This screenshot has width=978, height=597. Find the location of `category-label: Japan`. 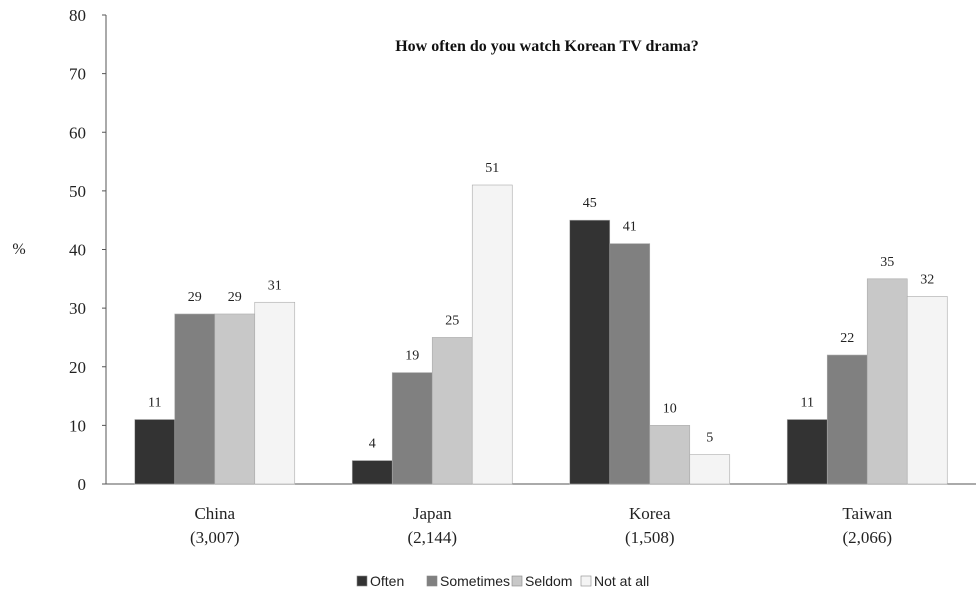

category-label: Japan is located at coordinates (432, 513).